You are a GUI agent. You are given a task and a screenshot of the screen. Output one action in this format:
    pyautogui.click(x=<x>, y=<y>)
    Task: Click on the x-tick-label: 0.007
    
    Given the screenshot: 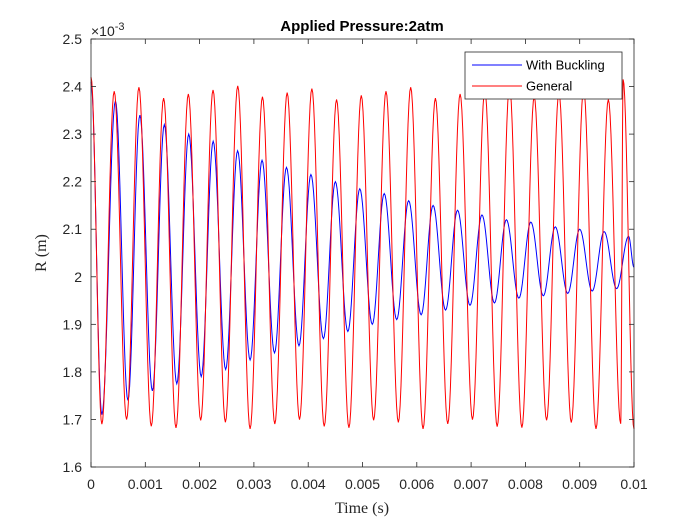 What is the action you would take?
    pyautogui.click(x=471, y=484)
    